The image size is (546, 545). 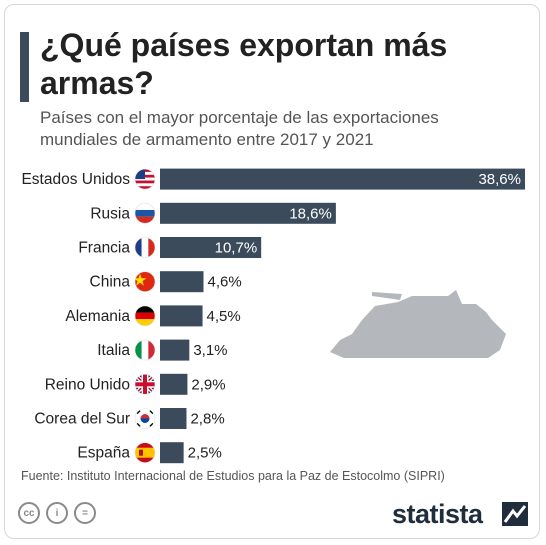 What do you see at coordinates (75, 179) in the screenshot?
I see `category-label: Estados Unidos` at bounding box center [75, 179].